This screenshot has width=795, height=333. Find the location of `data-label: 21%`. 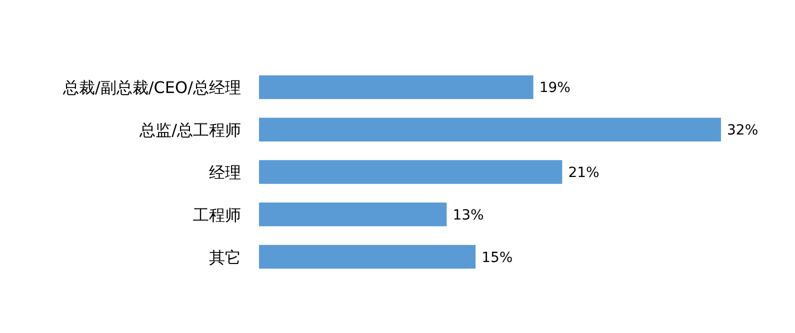

data-label: 21% is located at coordinates (584, 173).